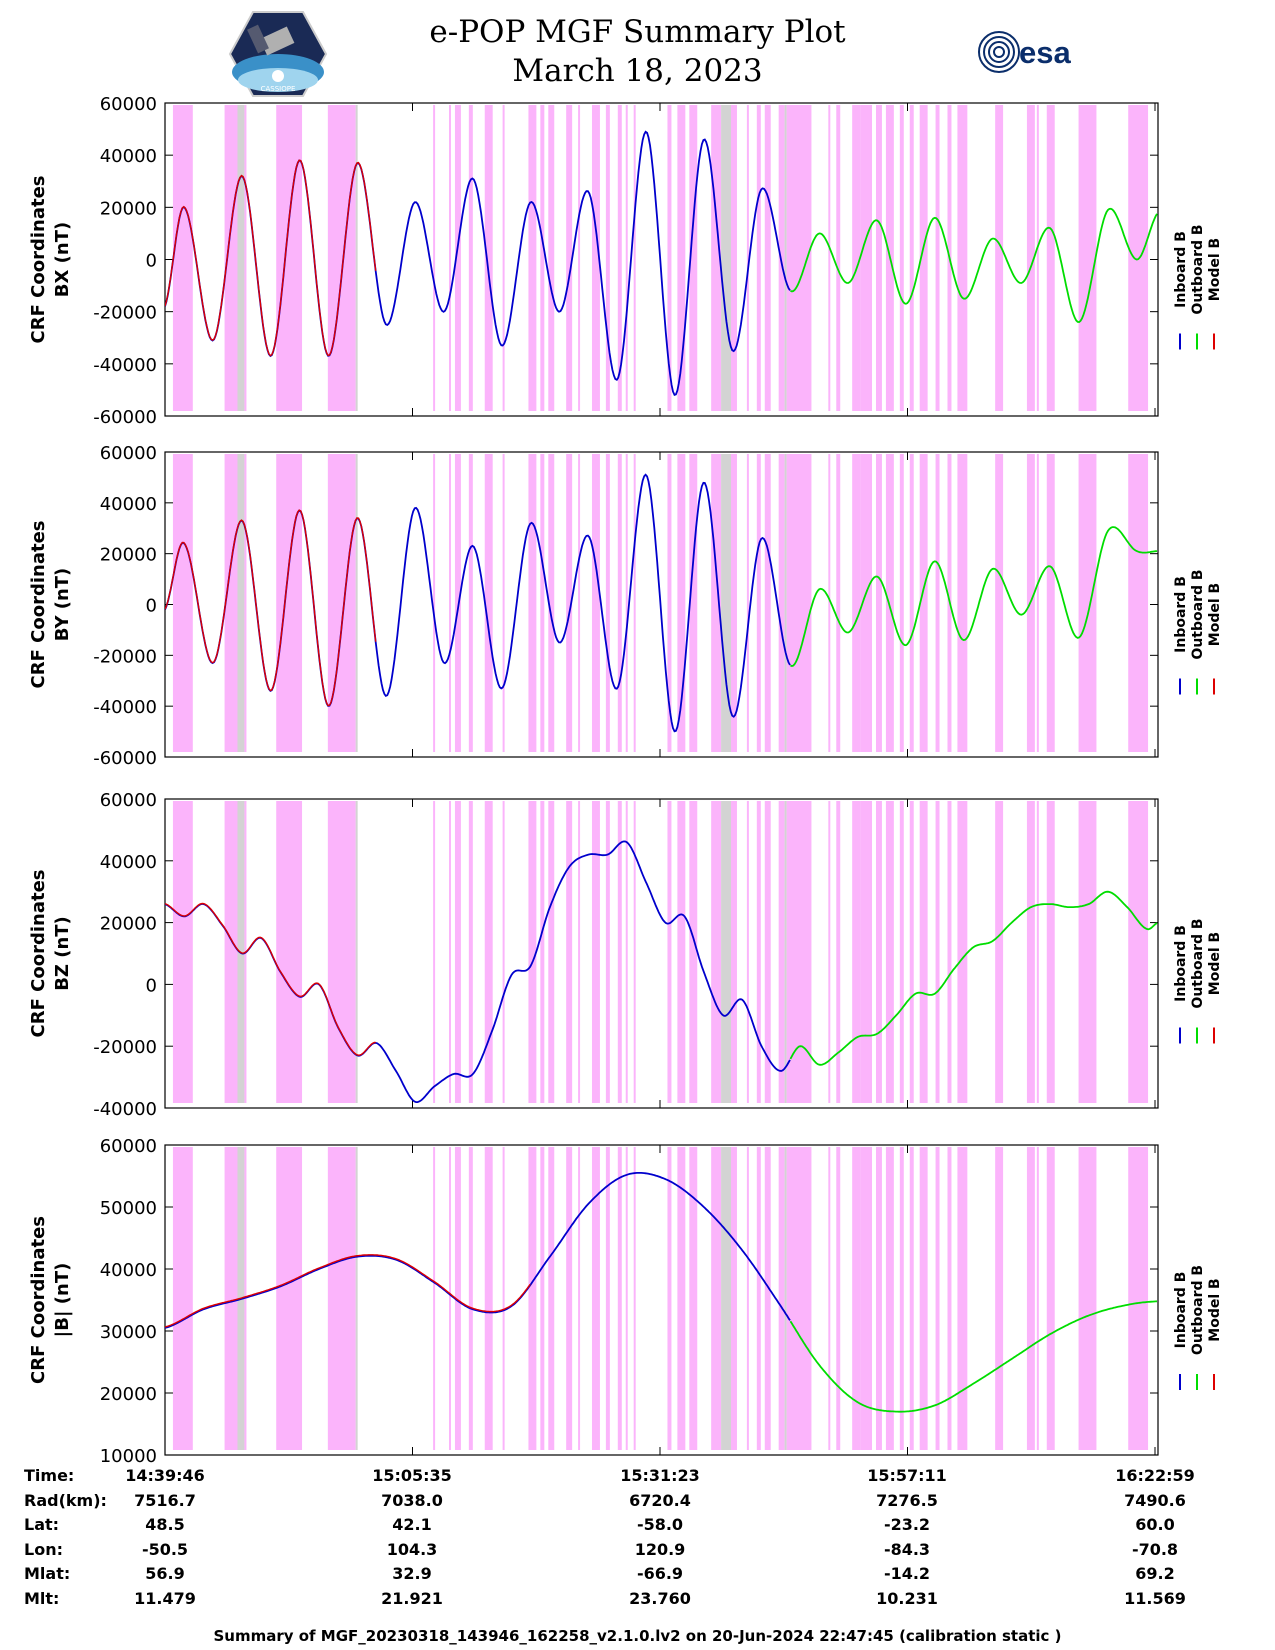 Image resolution: width=1275 pixels, height=1650 pixels. I want to click on info-value: 42.1, so click(412, 1524).